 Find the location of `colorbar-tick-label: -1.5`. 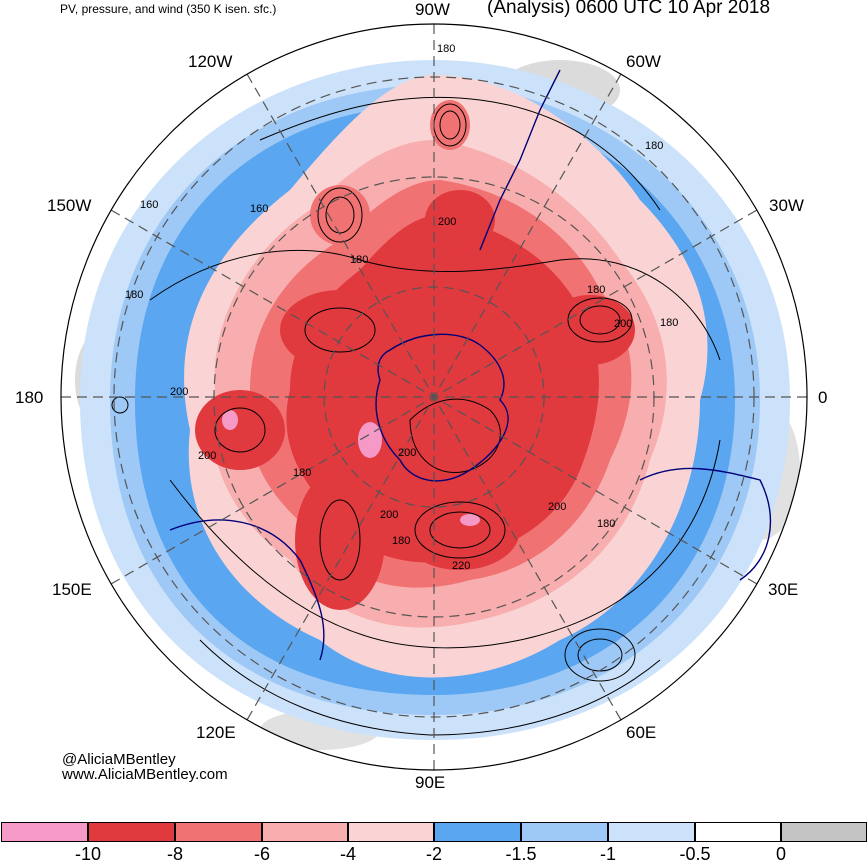

colorbar-tick-label: -1.5 is located at coordinates (521, 854).